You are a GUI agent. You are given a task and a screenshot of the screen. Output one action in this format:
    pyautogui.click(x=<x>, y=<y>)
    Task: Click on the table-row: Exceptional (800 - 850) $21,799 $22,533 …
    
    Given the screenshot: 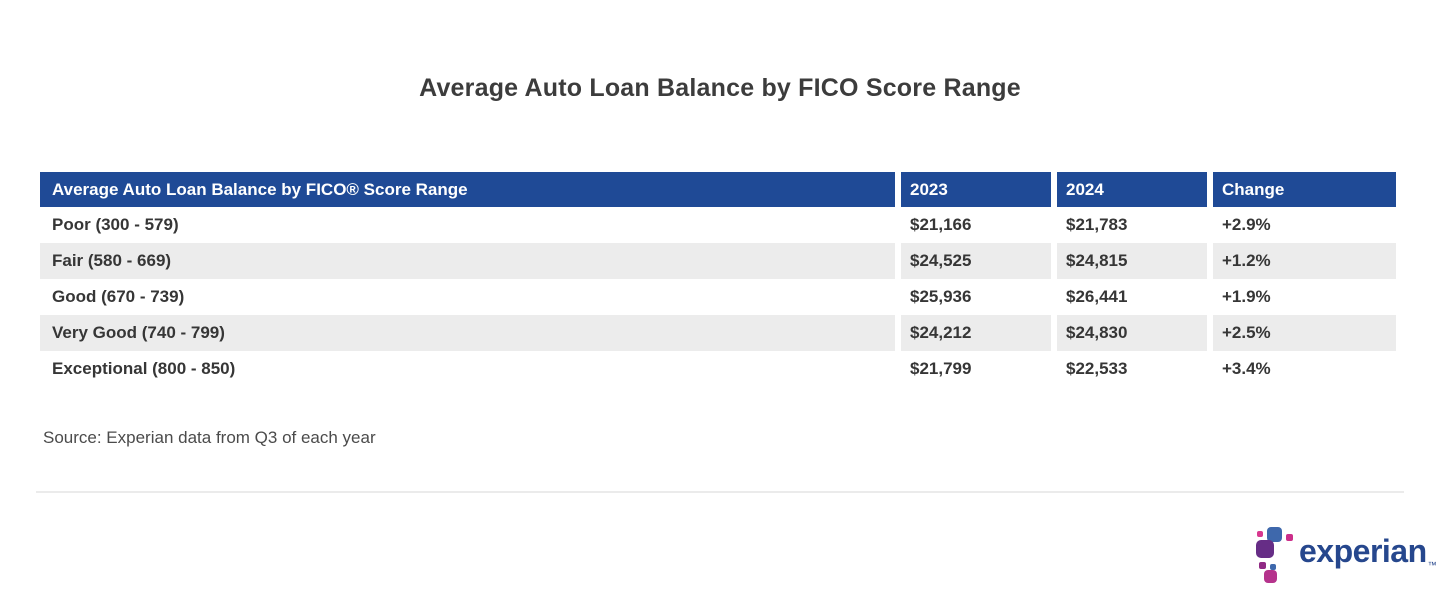 What is the action you would take?
    pyautogui.click(x=718, y=369)
    